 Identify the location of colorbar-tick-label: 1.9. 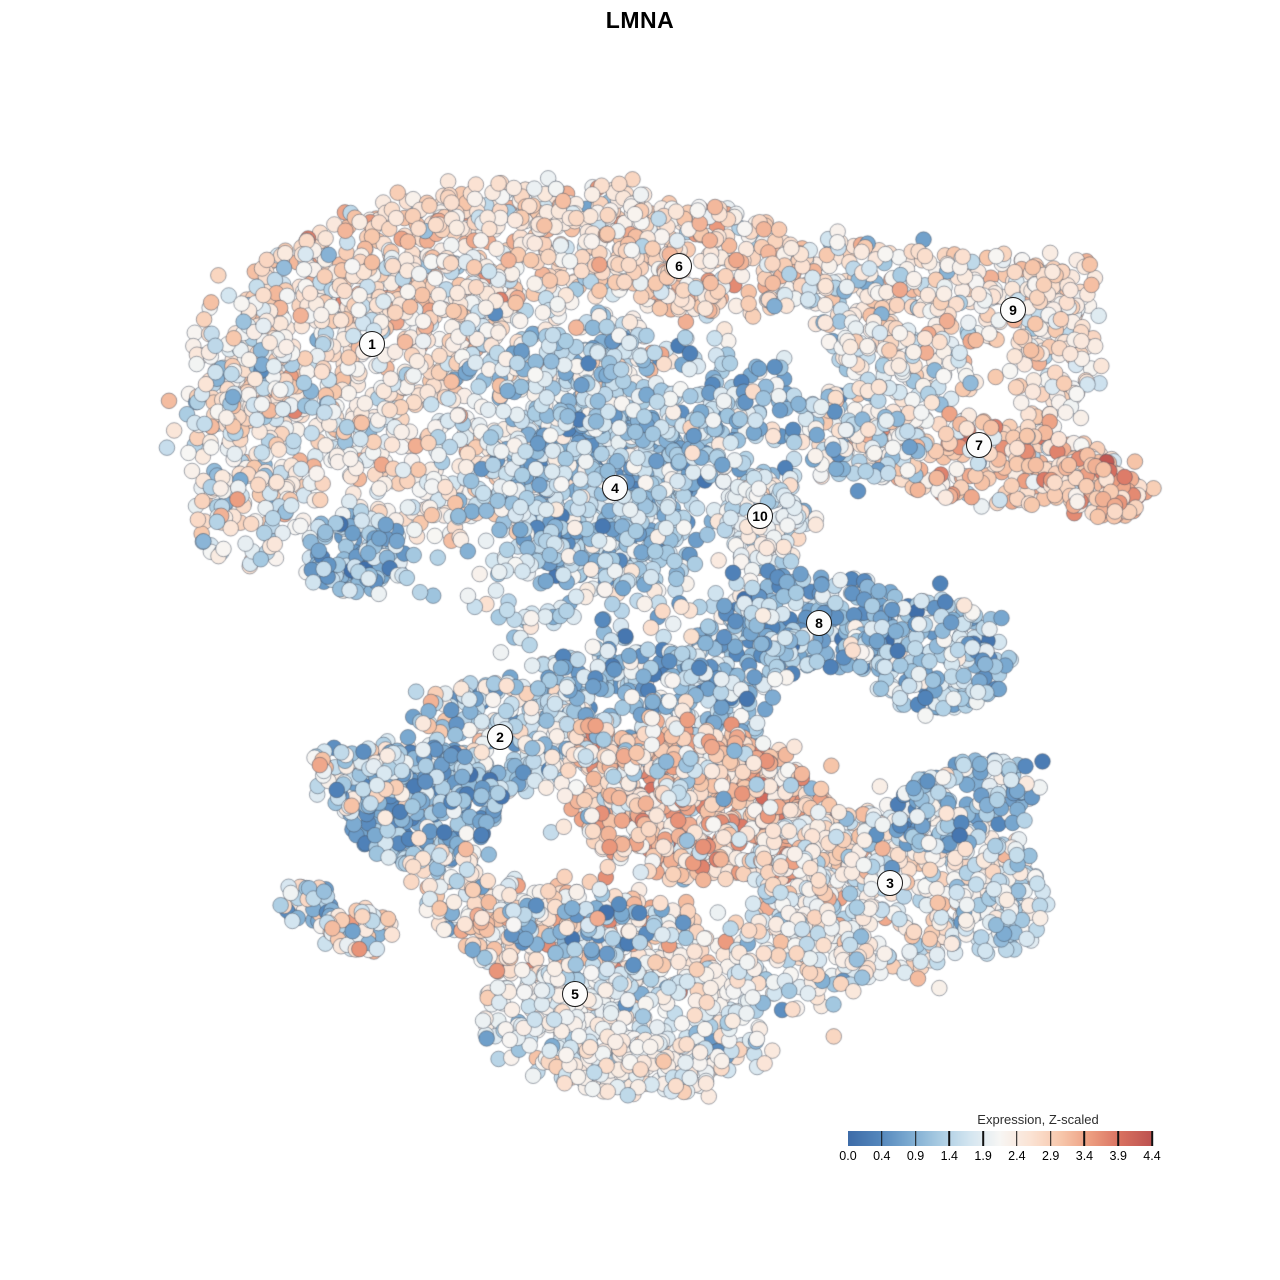
(983, 1156).